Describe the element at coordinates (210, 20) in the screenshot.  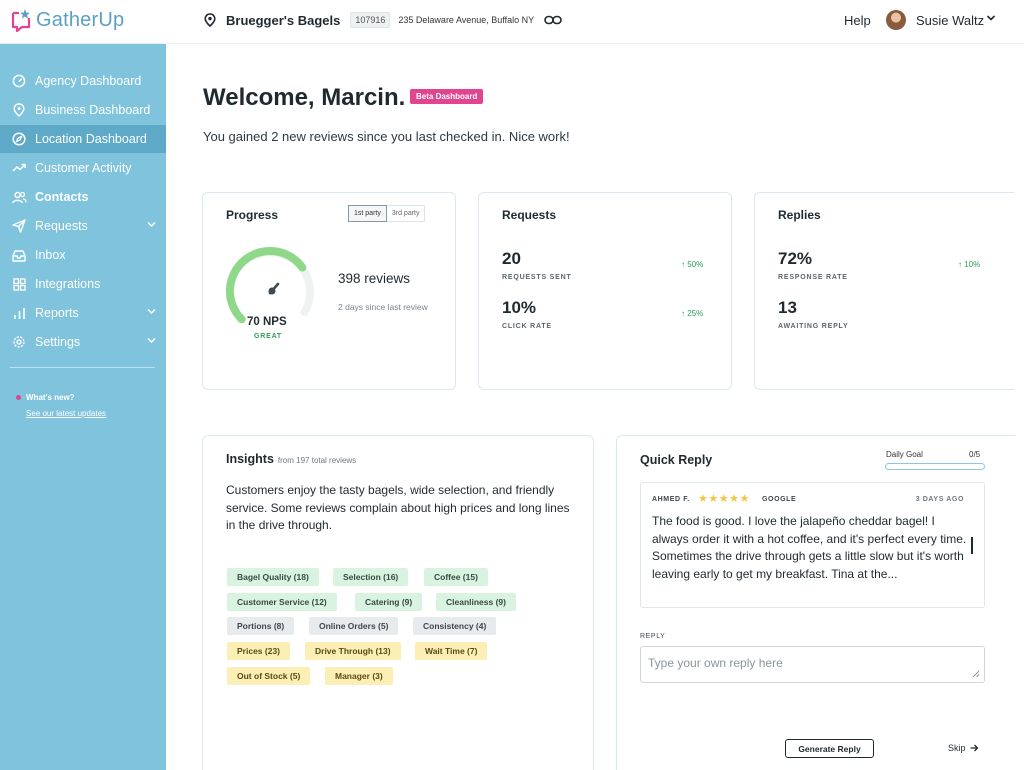
I see `location-pin-icon` at that location.